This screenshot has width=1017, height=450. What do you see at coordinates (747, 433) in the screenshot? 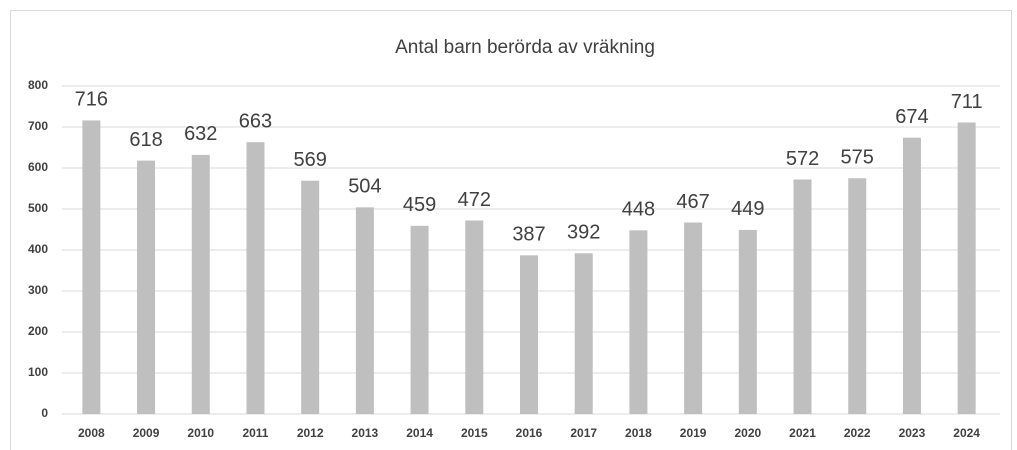
I see `x-tick-label: 2020` at bounding box center [747, 433].